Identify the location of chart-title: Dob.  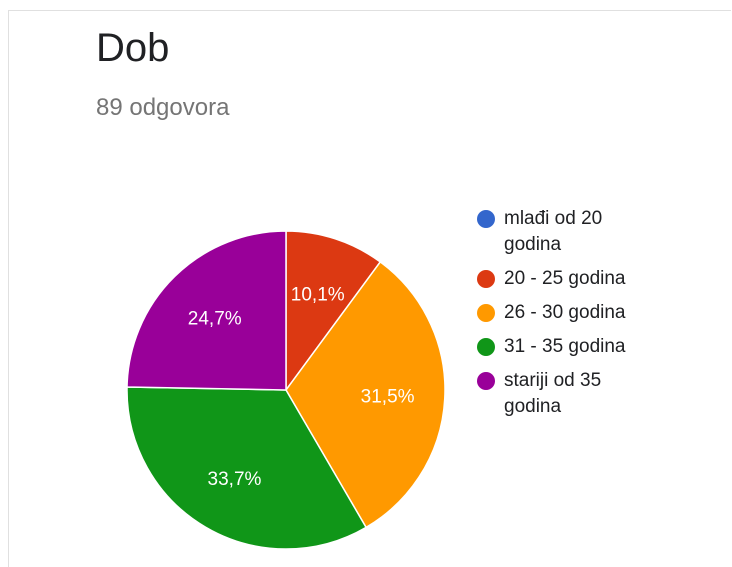
(133, 48).